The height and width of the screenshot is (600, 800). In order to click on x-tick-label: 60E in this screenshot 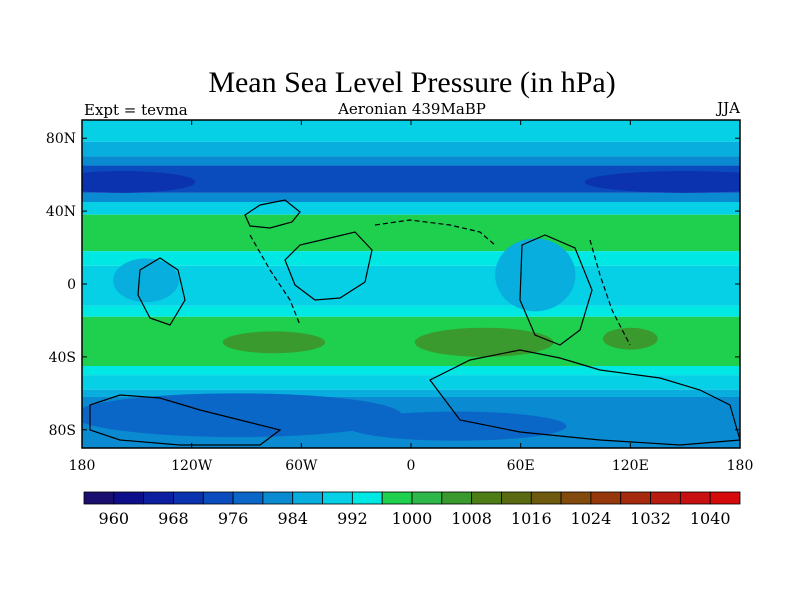, I will do `click(521, 466)`.